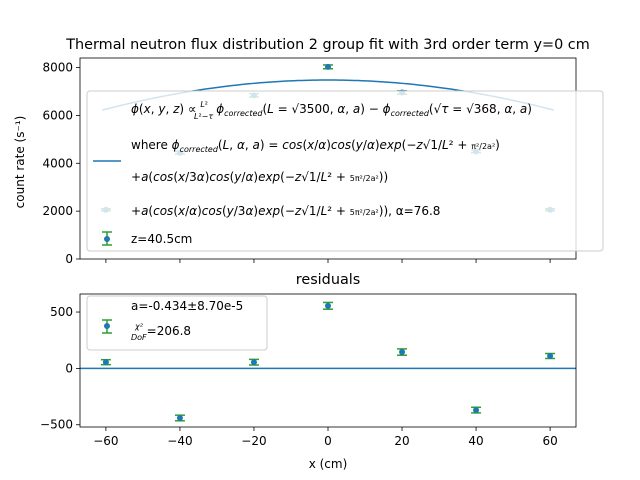 The height and width of the screenshot is (480, 640). I want to click on bottom-xtick-label: 20, so click(401, 441).